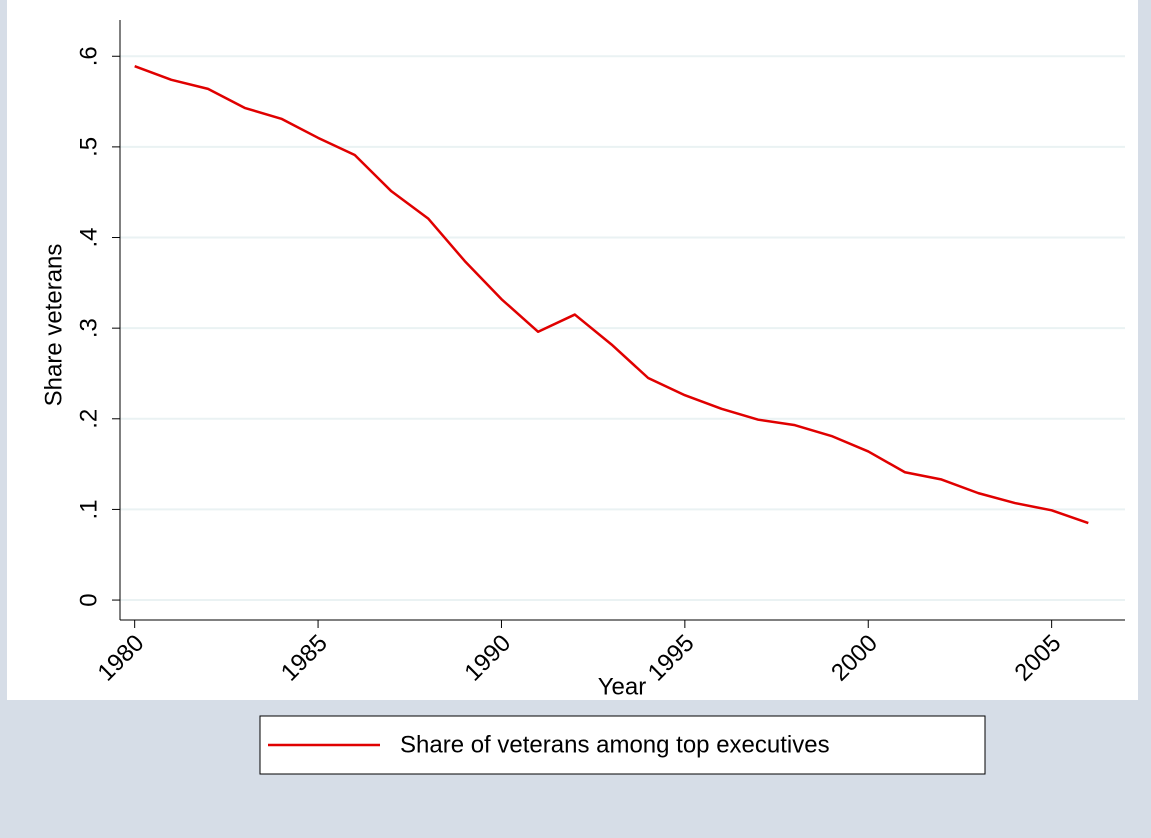 Image resolution: width=1151 pixels, height=838 pixels. I want to click on y-tick-label: .4, so click(88, 238).